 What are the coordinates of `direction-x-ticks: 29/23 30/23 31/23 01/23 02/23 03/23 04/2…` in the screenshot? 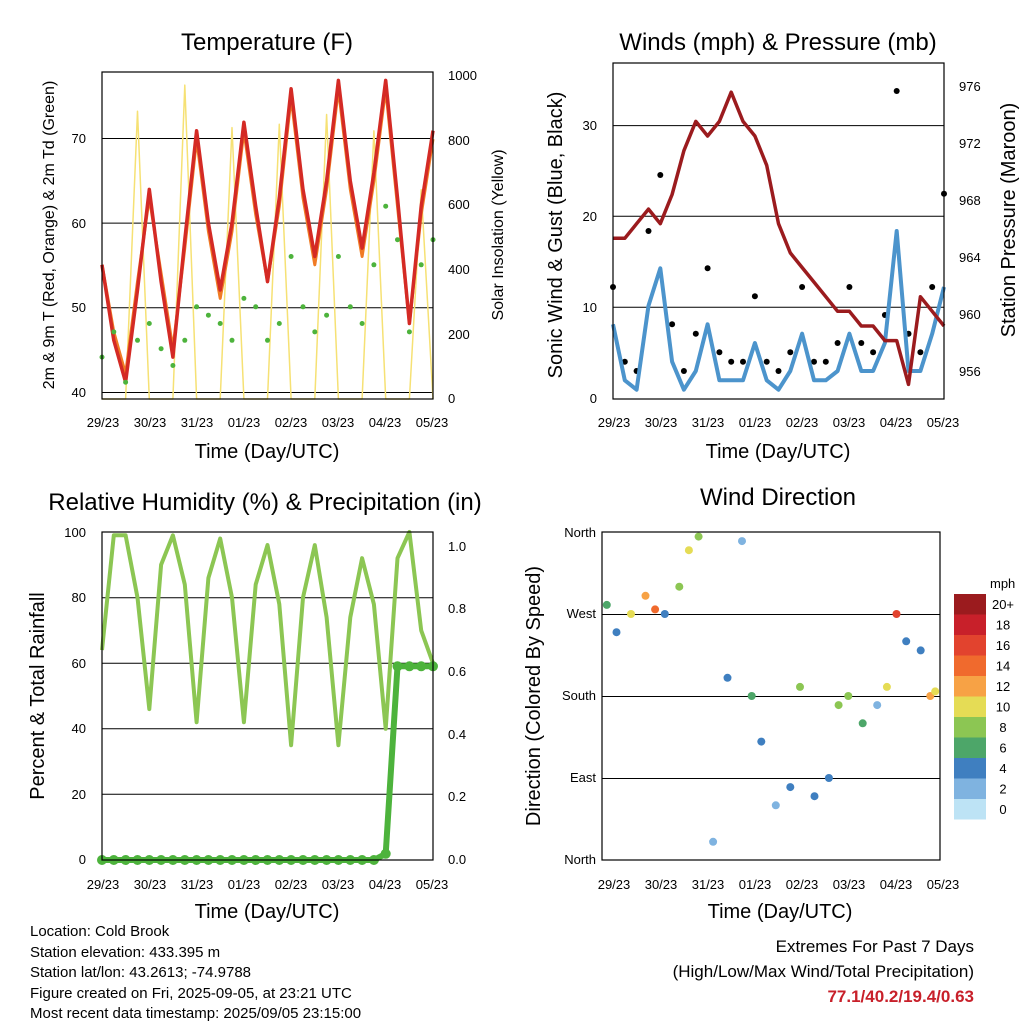 It's located at (779, 884).